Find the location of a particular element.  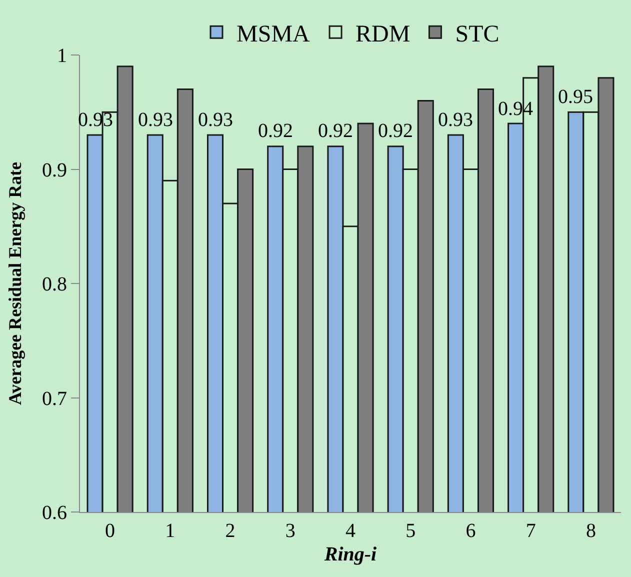

y-tick-label: 1 is located at coordinates (62, 56).